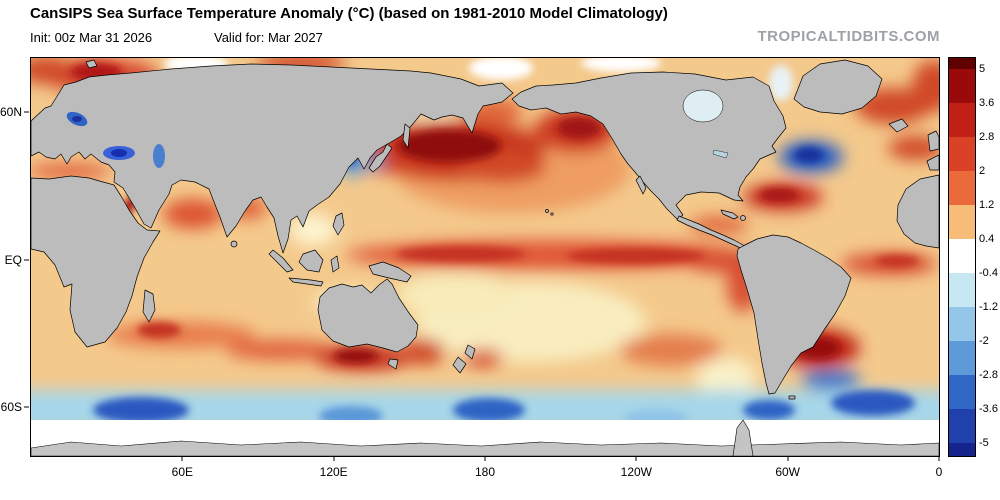 The height and width of the screenshot is (500, 1000). What do you see at coordinates (988, 307) in the screenshot?
I see `colorbar-tick-label: -1.2` at bounding box center [988, 307].